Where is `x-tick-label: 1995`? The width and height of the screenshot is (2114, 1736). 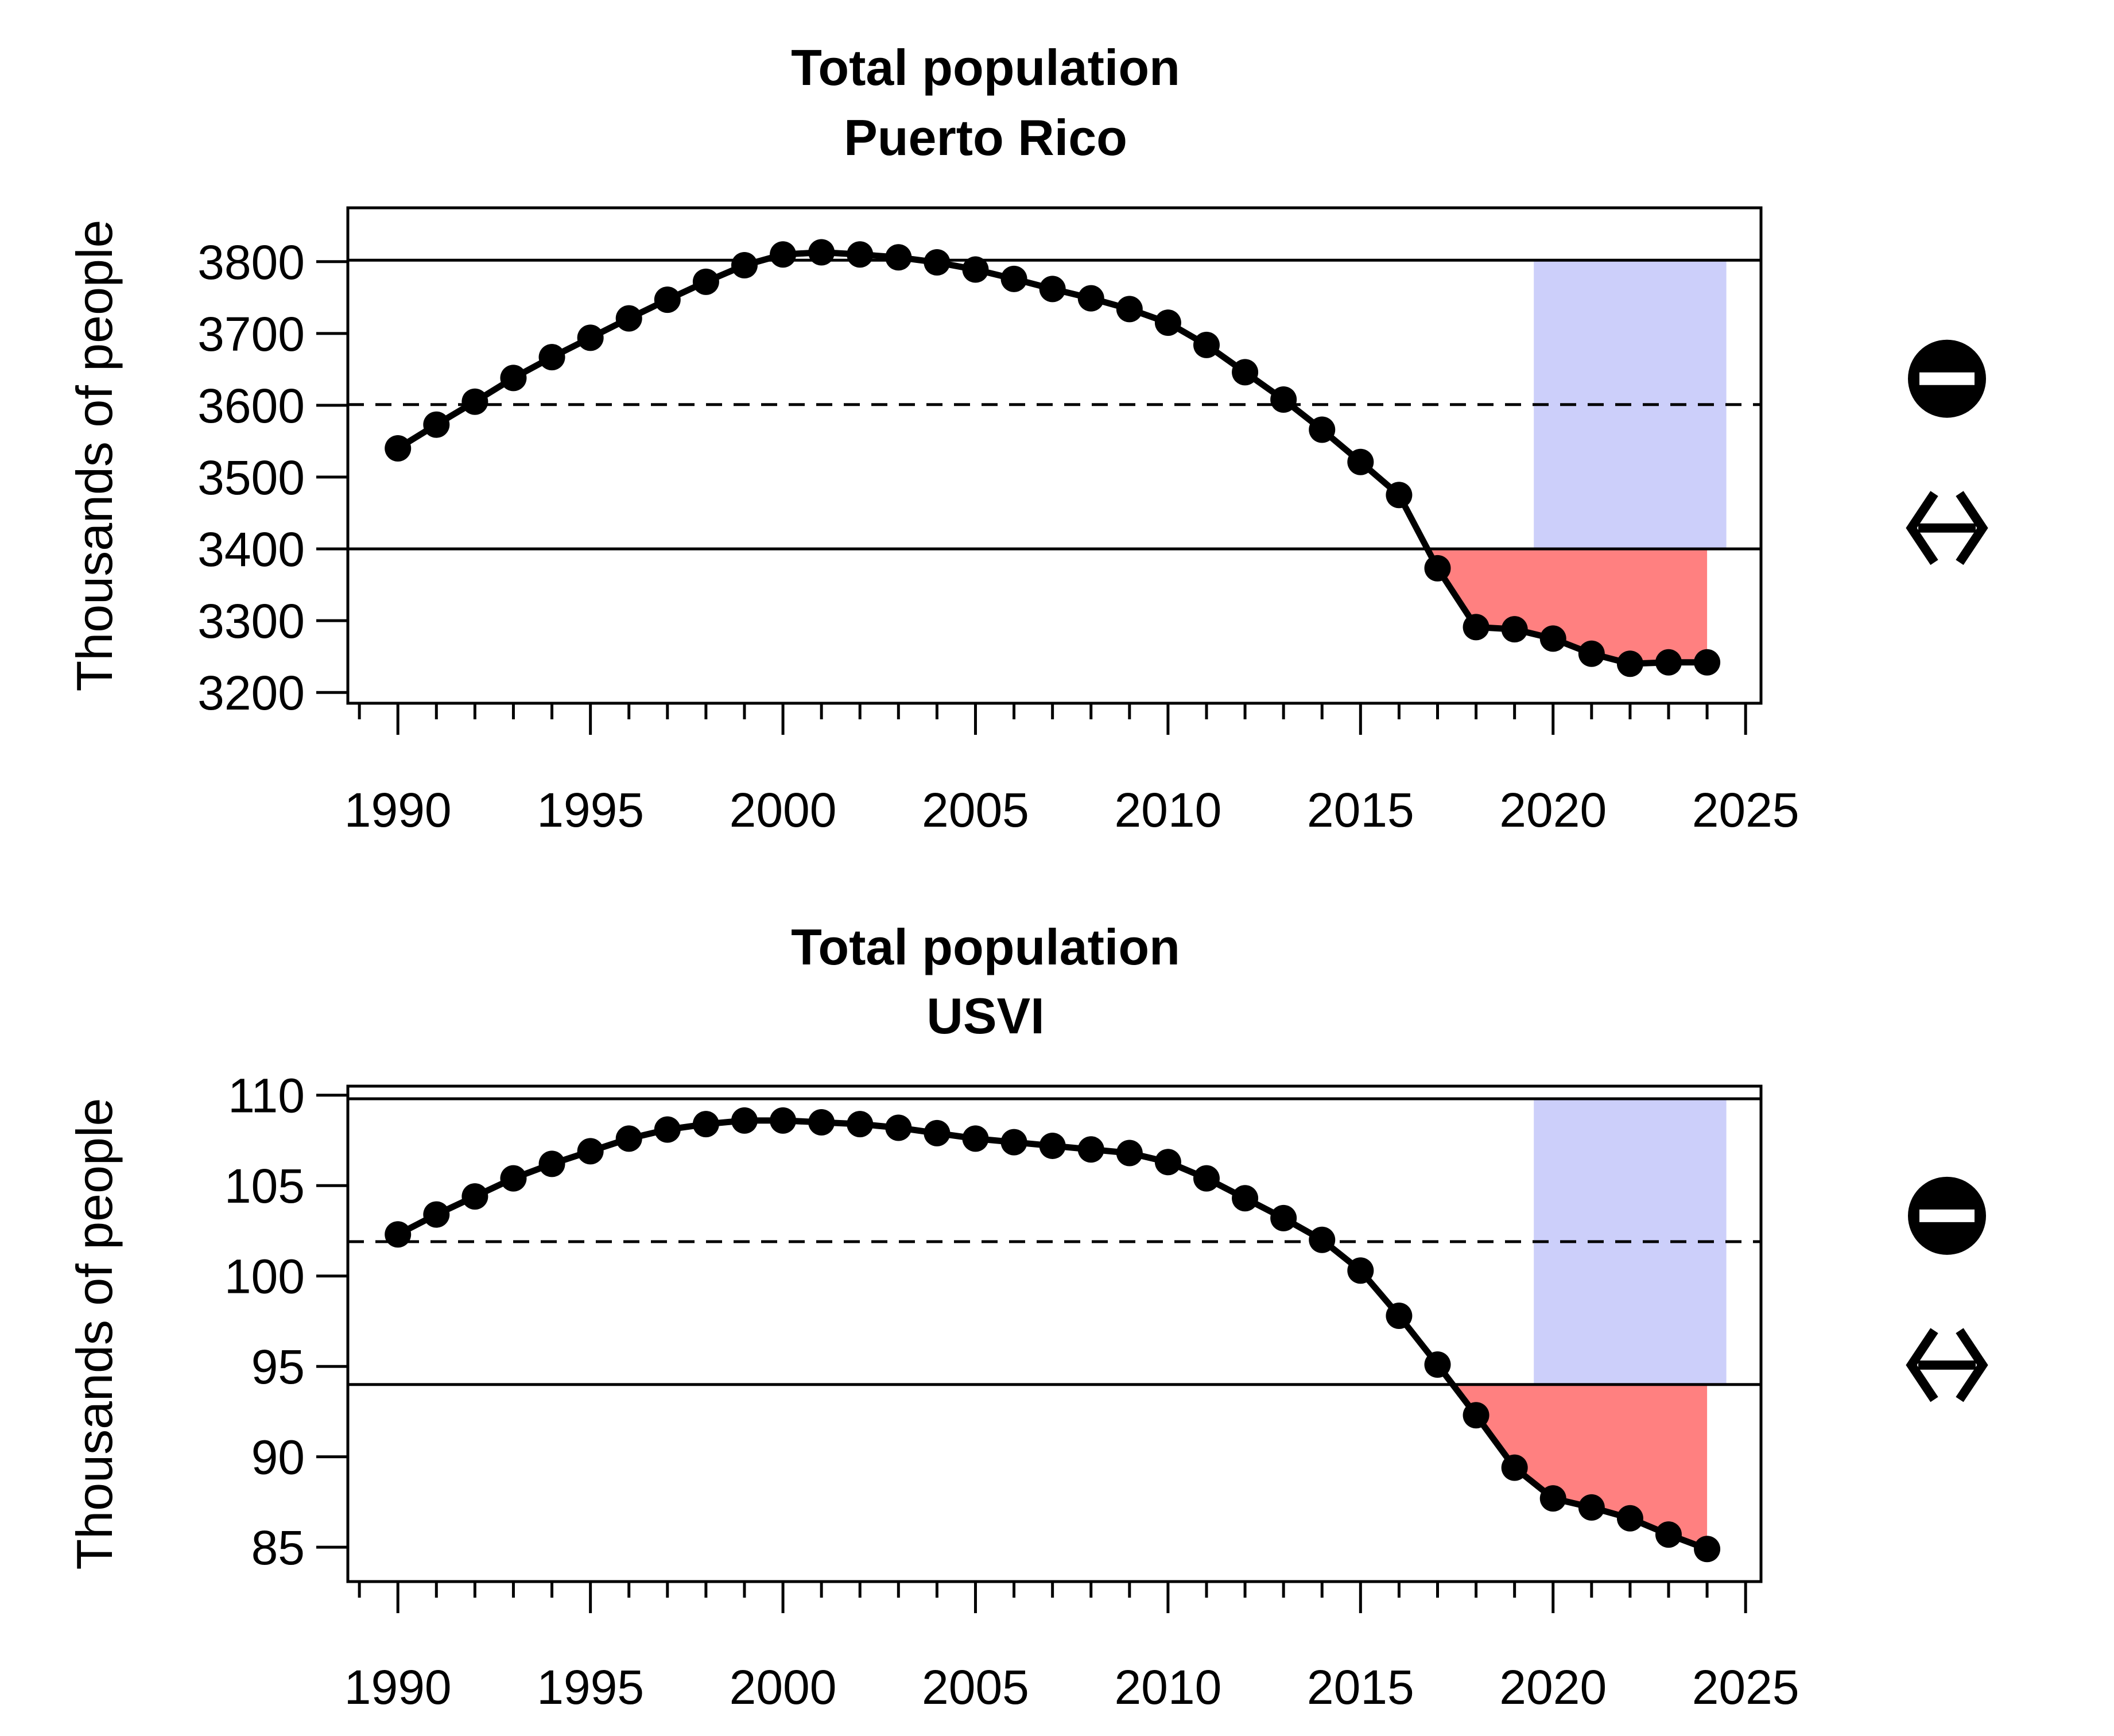 x-tick-label: 1995 is located at coordinates (590, 1687).